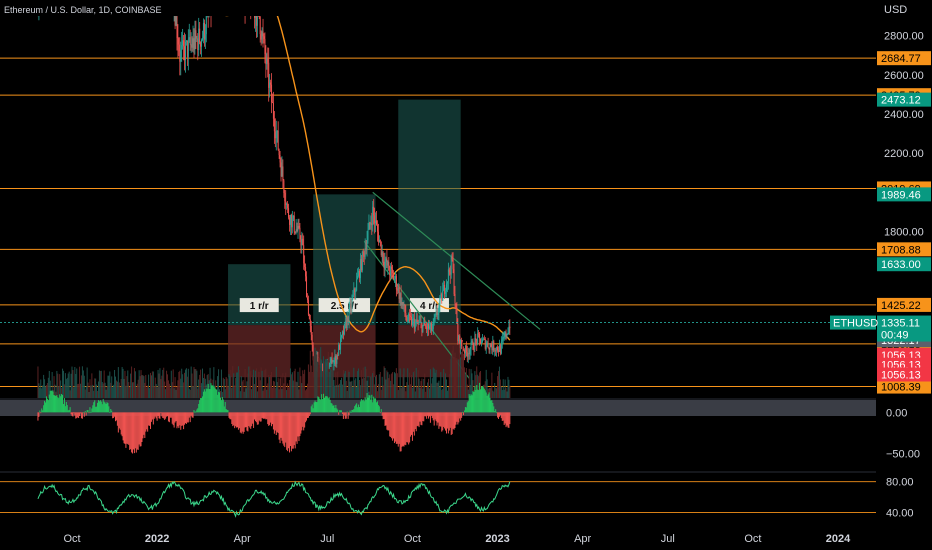 This screenshot has width=932, height=550. I want to click on time-tick-label: Jul, so click(668, 539).